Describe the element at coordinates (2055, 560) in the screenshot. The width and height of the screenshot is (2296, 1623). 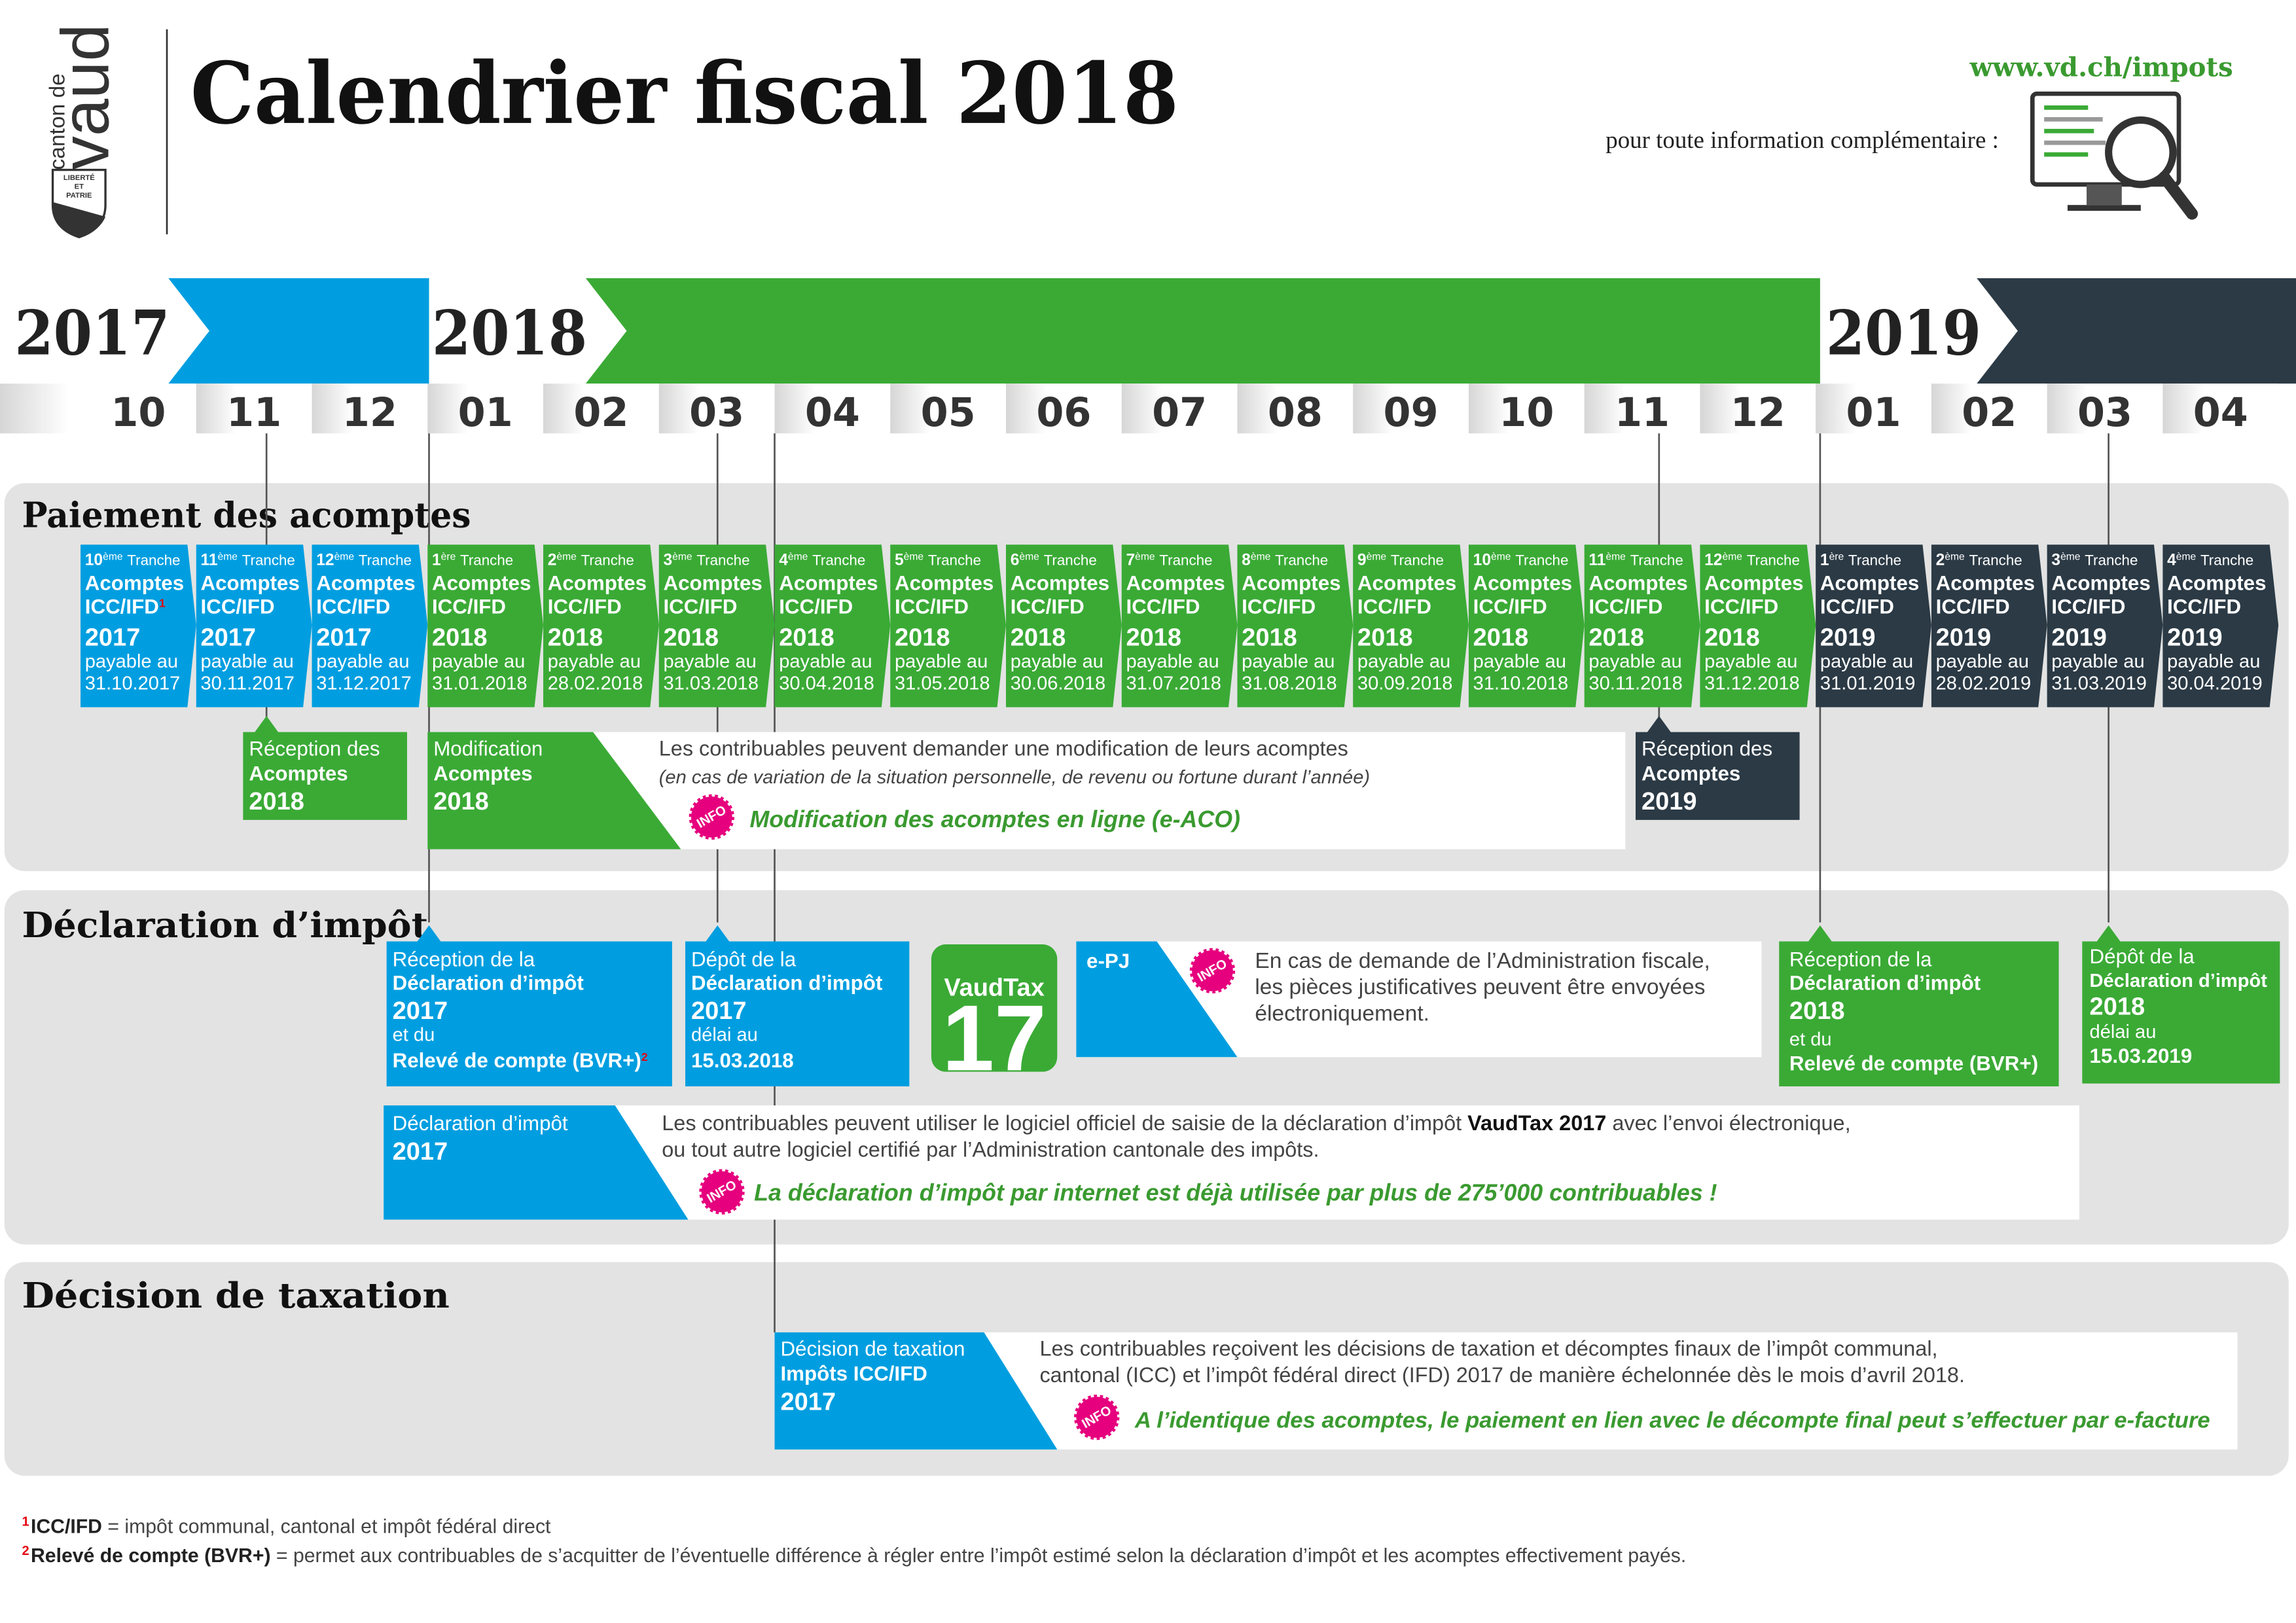
I see `text-run: 3` at that location.